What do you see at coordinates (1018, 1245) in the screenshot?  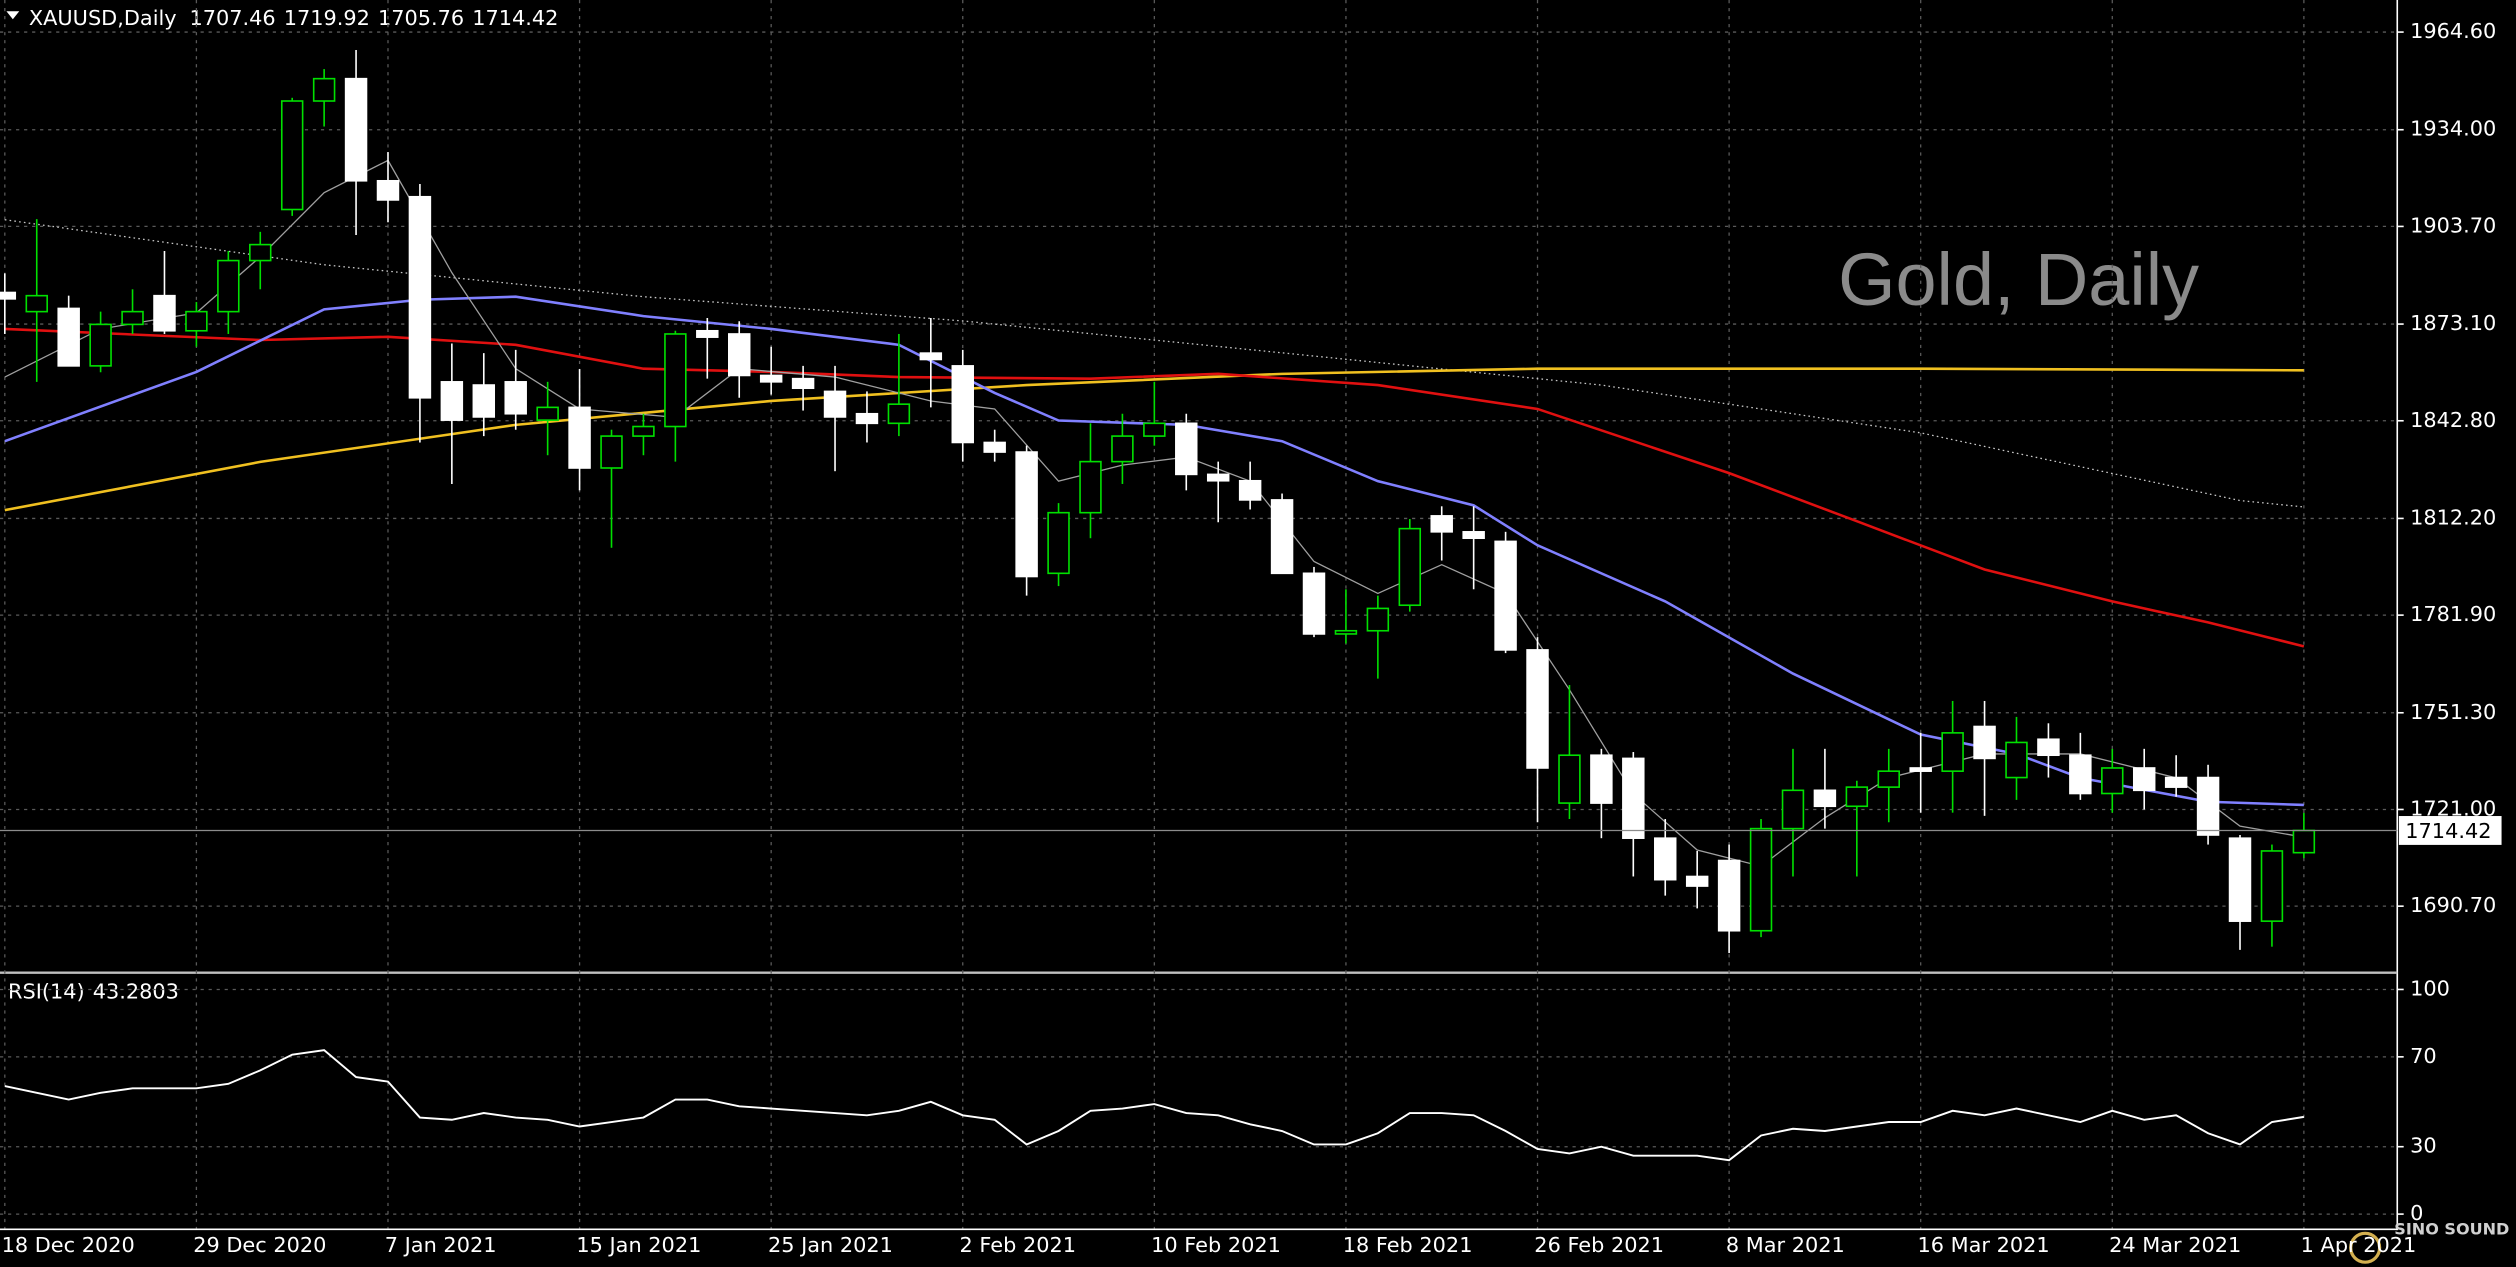 I see `x-tick-label: 2 Feb 2021` at bounding box center [1018, 1245].